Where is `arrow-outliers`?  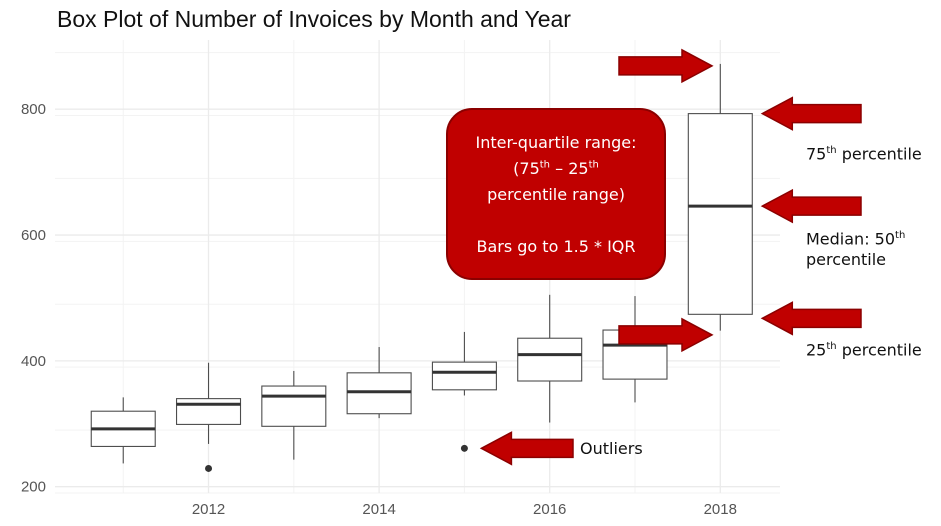
arrow-outliers is located at coordinates (526, 448).